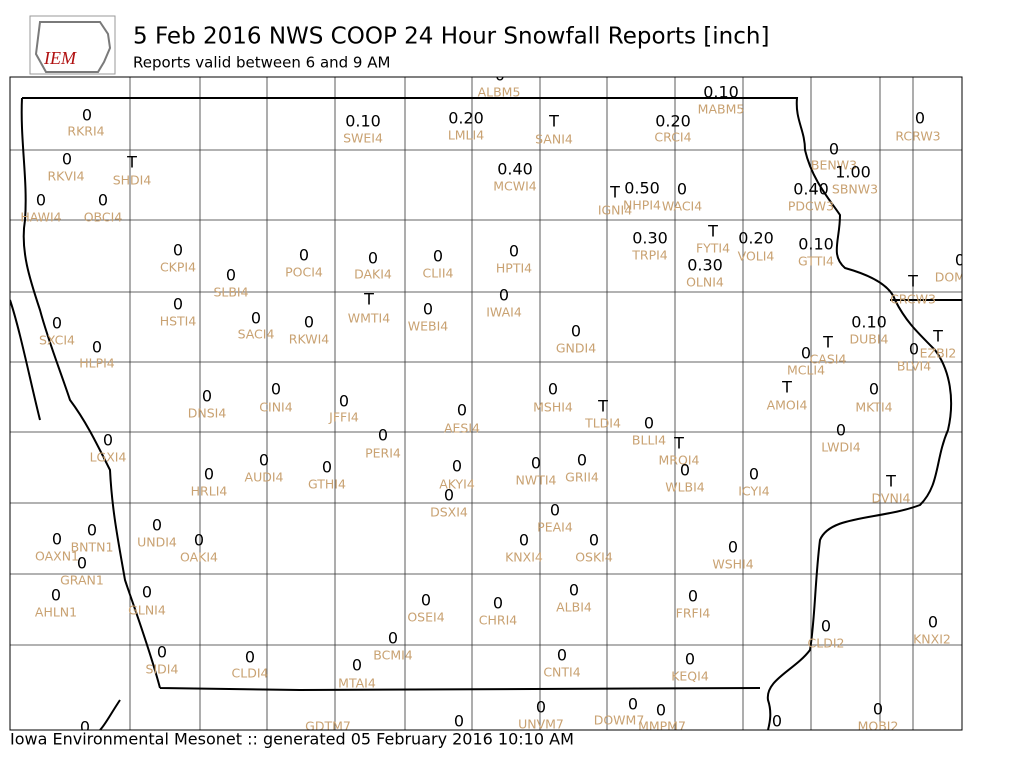 This screenshot has width=1024, height=772. Describe the element at coordinates (57, 340) in the screenshot. I see `station-label: SXCI4` at that location.